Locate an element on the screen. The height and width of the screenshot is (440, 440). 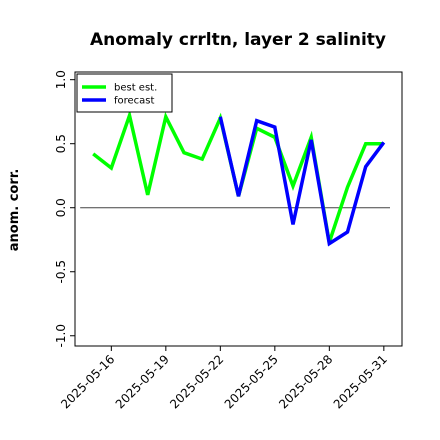
legend-label: best est. is located at coordinates (135, 88).